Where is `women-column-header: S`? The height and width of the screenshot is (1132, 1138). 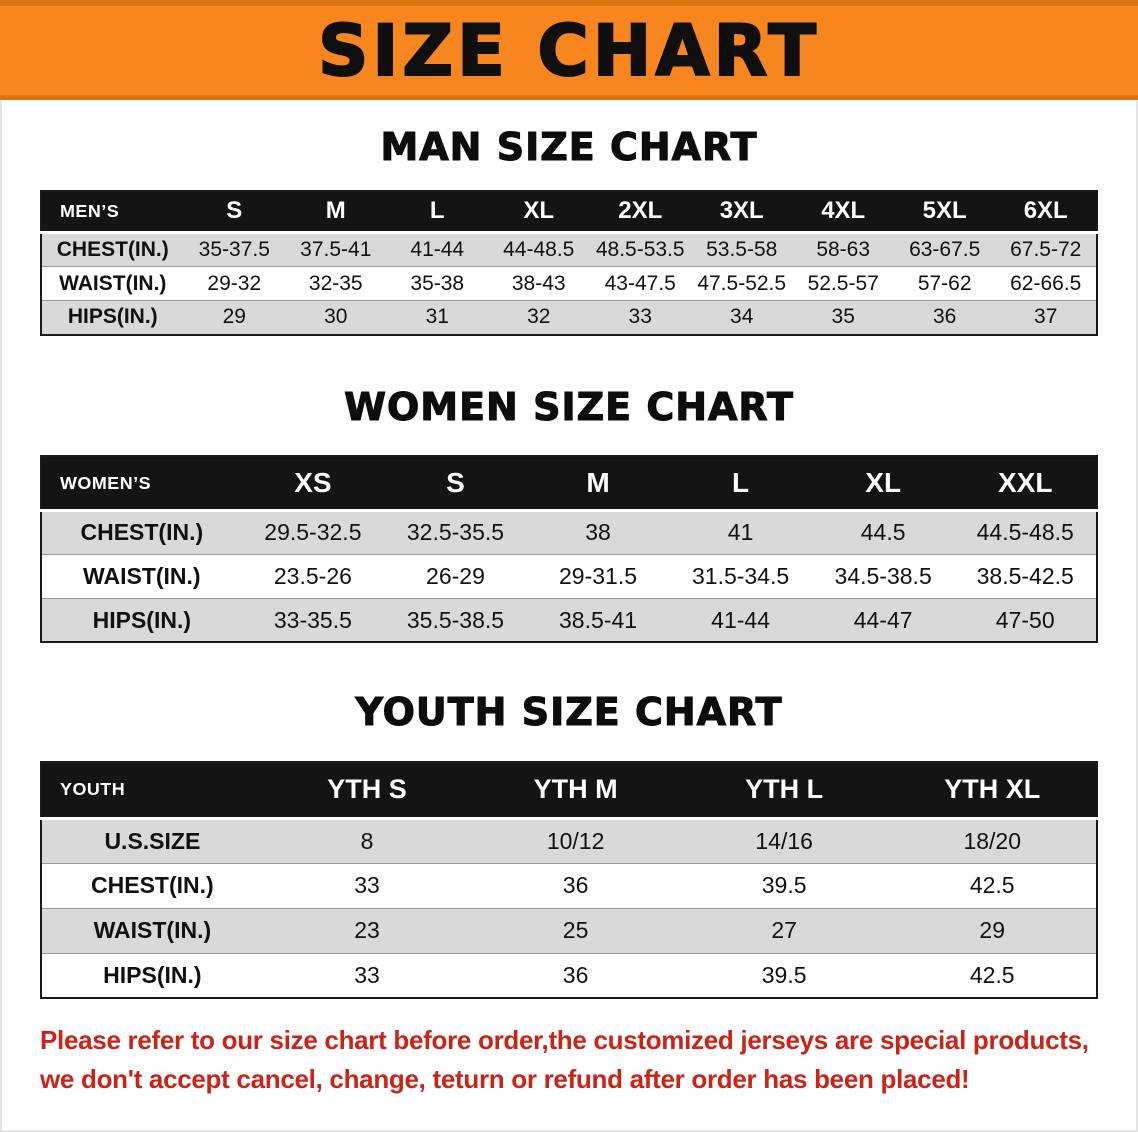
women-column-header: S is located at coordinates (455, 484).